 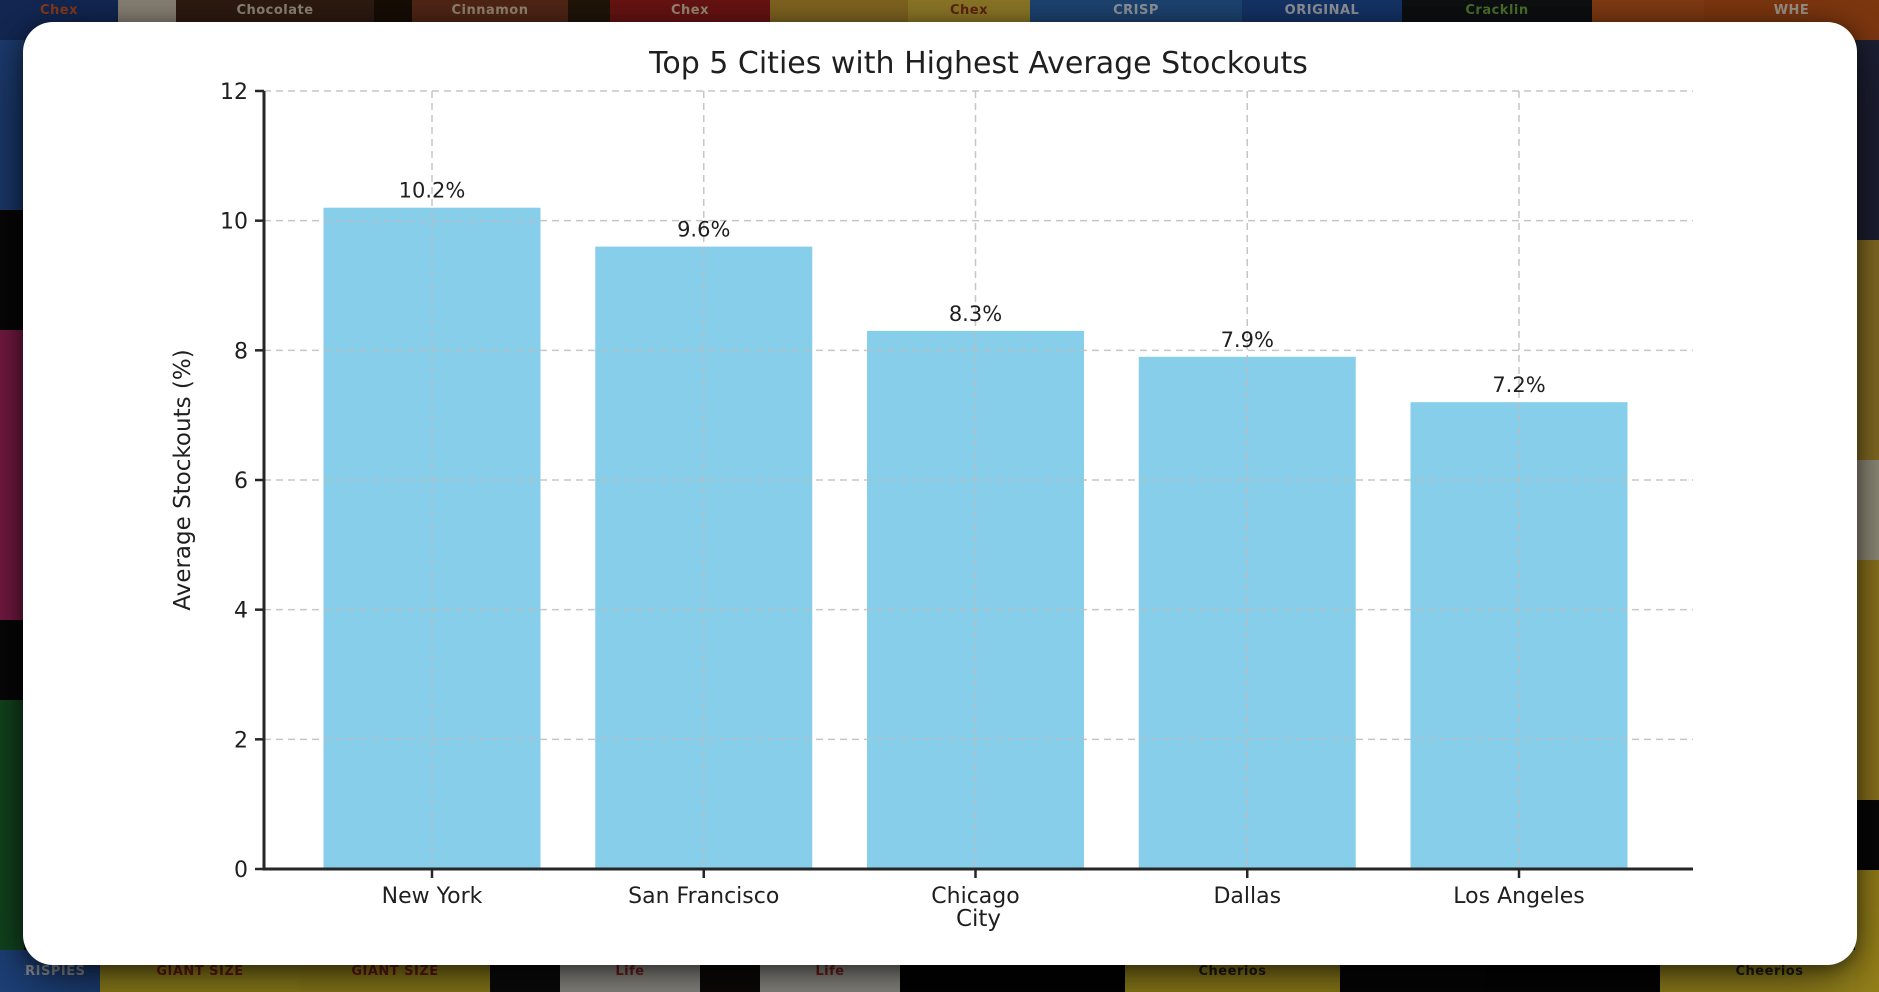 I want to click on bar-value-label: 8.3%, so click(x=975, y=314).